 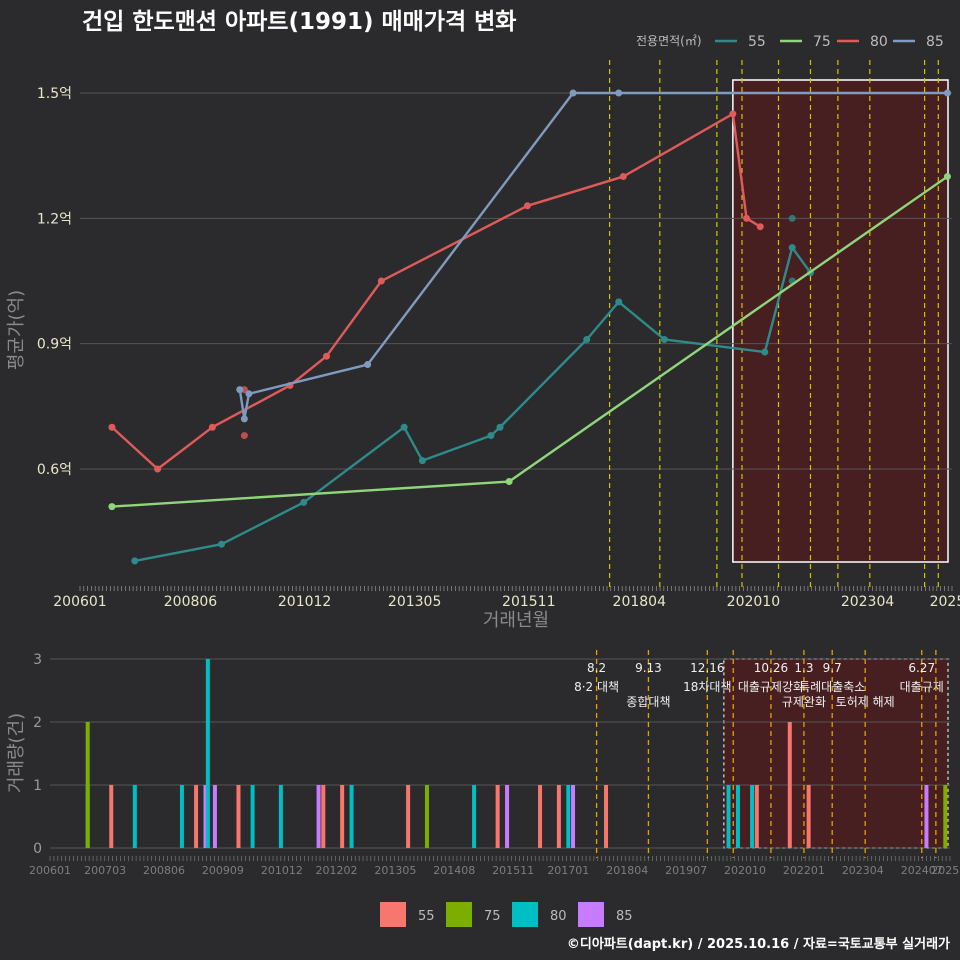 What do you see at coordinates (596, 668) in the screenshot?
I see `event-date-label: 8.2` at bounding box center [596, 668].